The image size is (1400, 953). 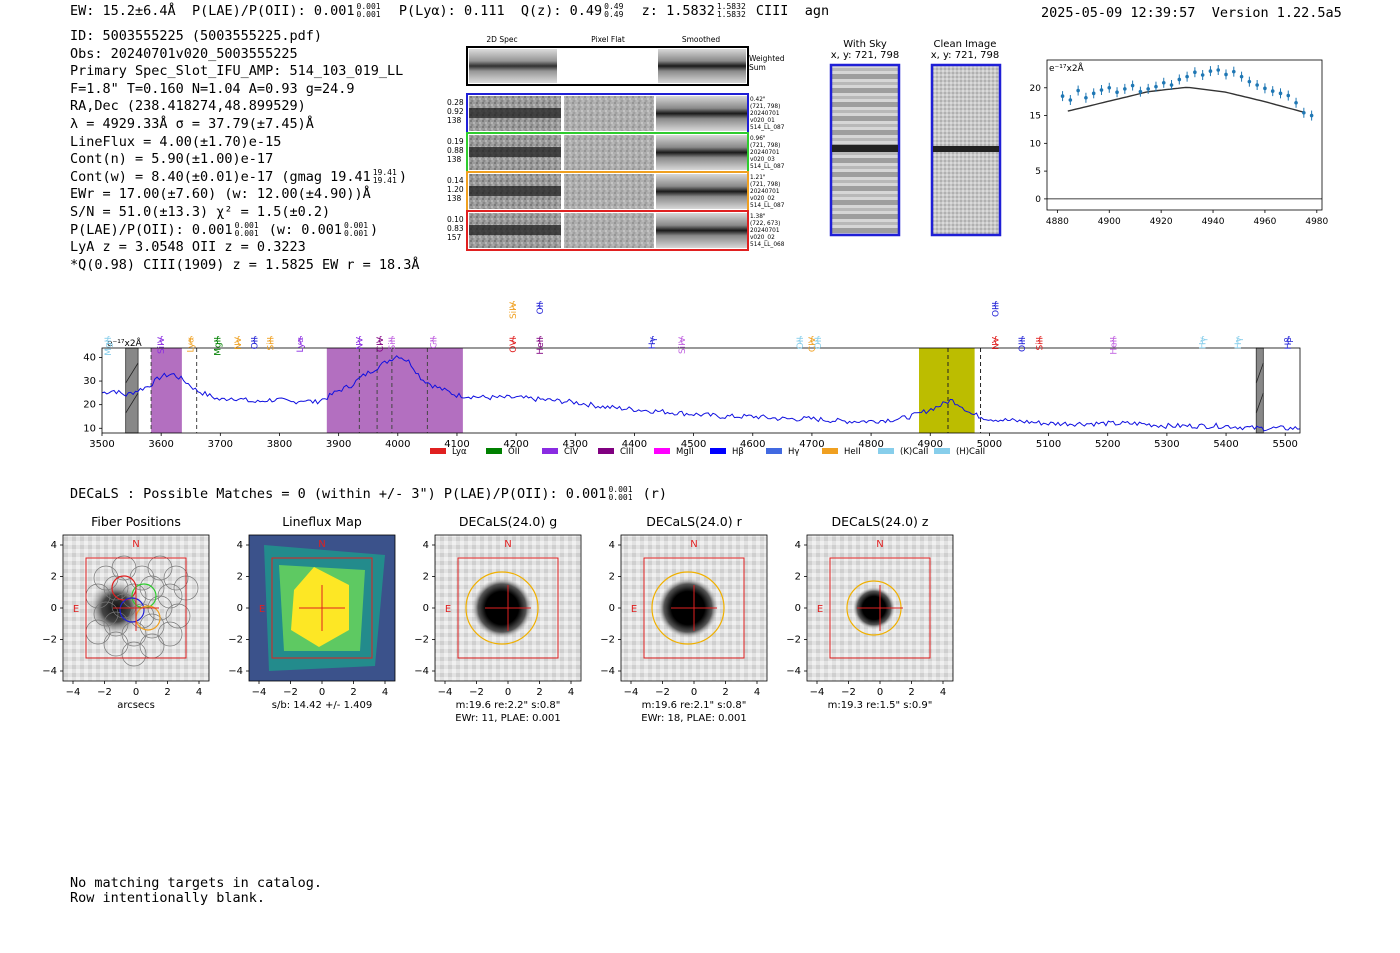 I want to click on spectrum-line, so click(x=701, y=393).